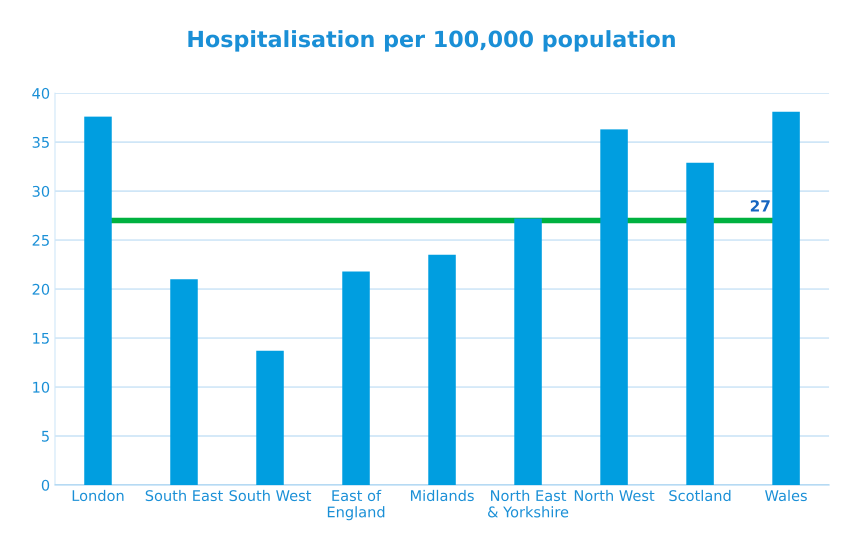 This screenshot has height=548, width=846. Describe the element at coordinates (40, 142) in the screenshot. I see `y-tick-label: 35` at that location.